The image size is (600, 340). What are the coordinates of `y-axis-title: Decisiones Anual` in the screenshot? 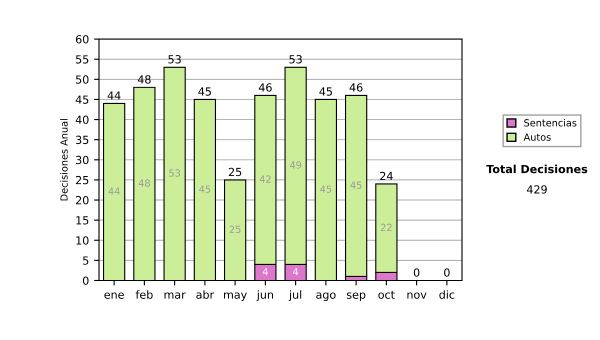 It's located at (64, 159).